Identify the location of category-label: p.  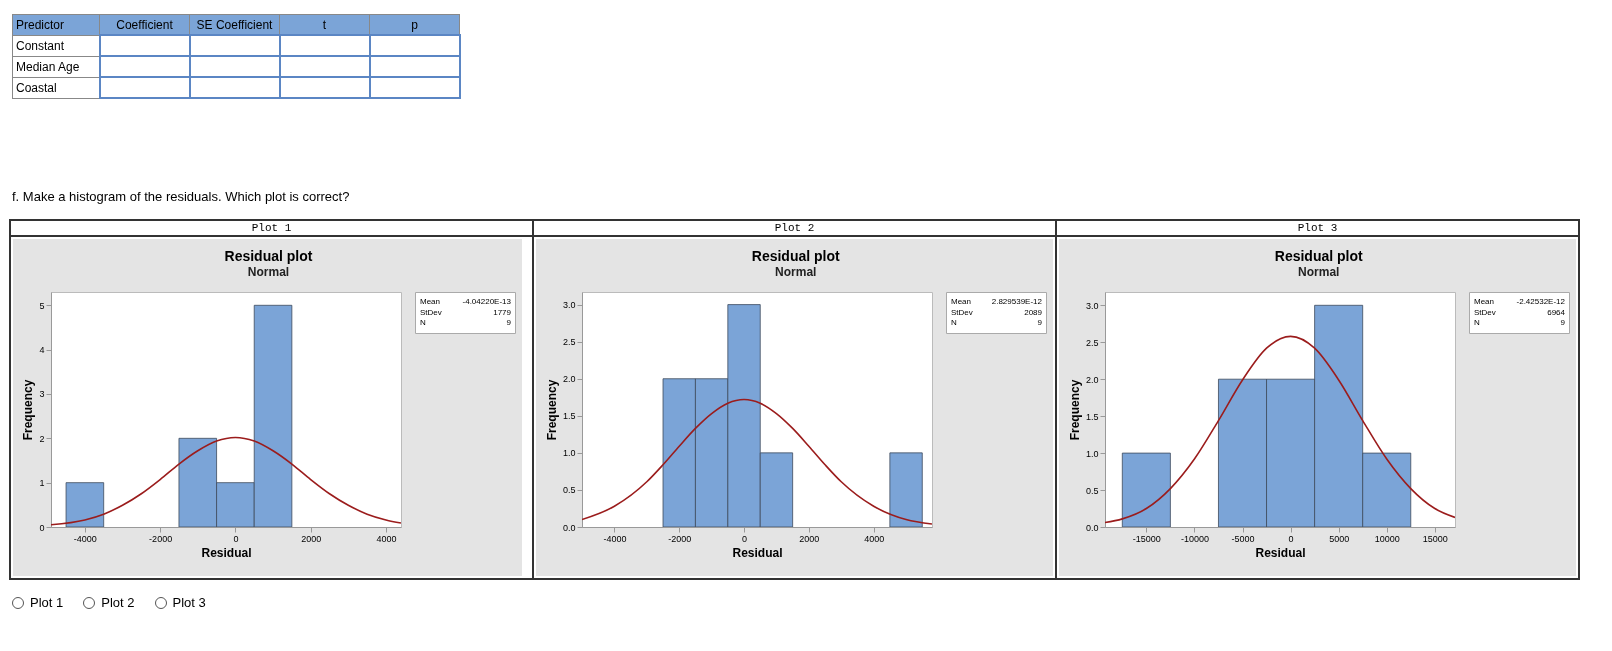
(414, 24).